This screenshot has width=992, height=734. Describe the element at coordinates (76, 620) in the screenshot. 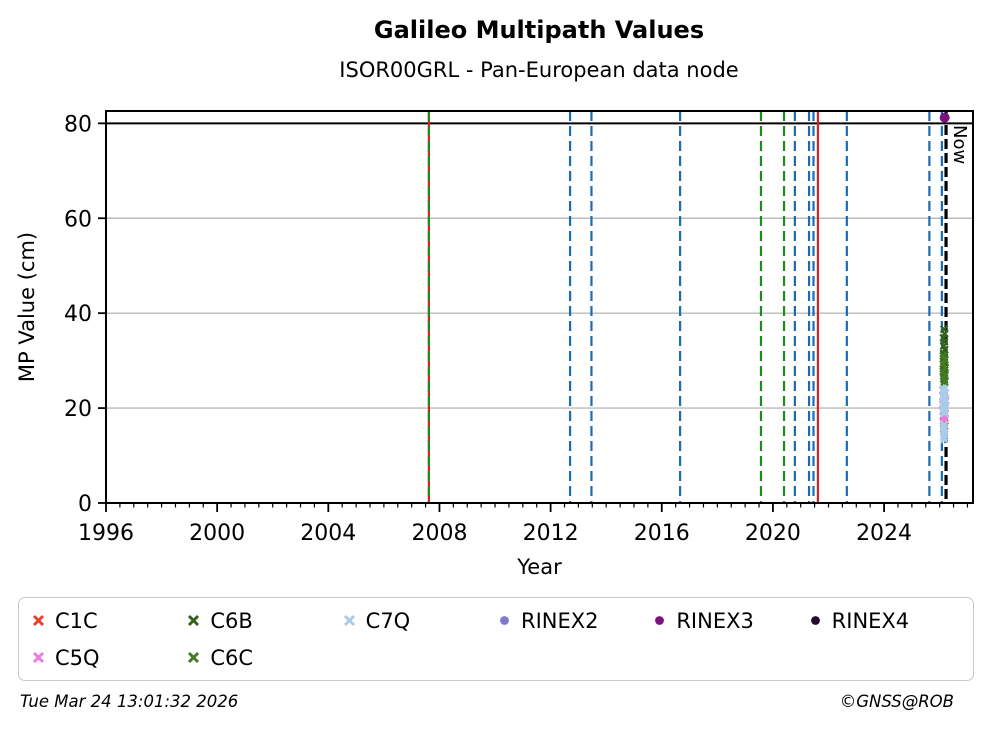

I see `legend-label: C1C` at that location.